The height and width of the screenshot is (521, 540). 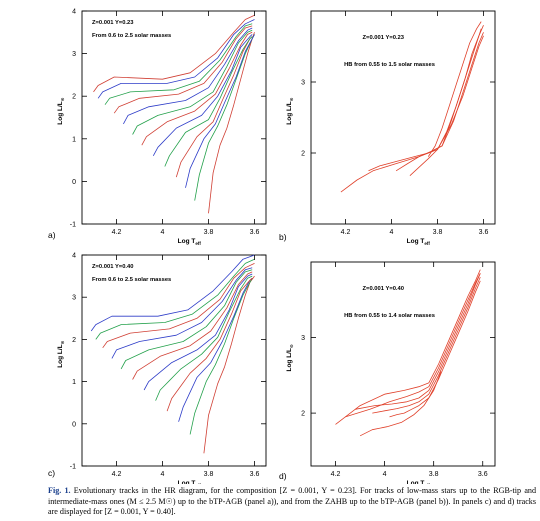 What do you see at coordinates (389, 65) in the screenshot?
I see `annotation-mass-range: HB from 0.55 to 1.5 solar masses` at bounding box center [389, 65].